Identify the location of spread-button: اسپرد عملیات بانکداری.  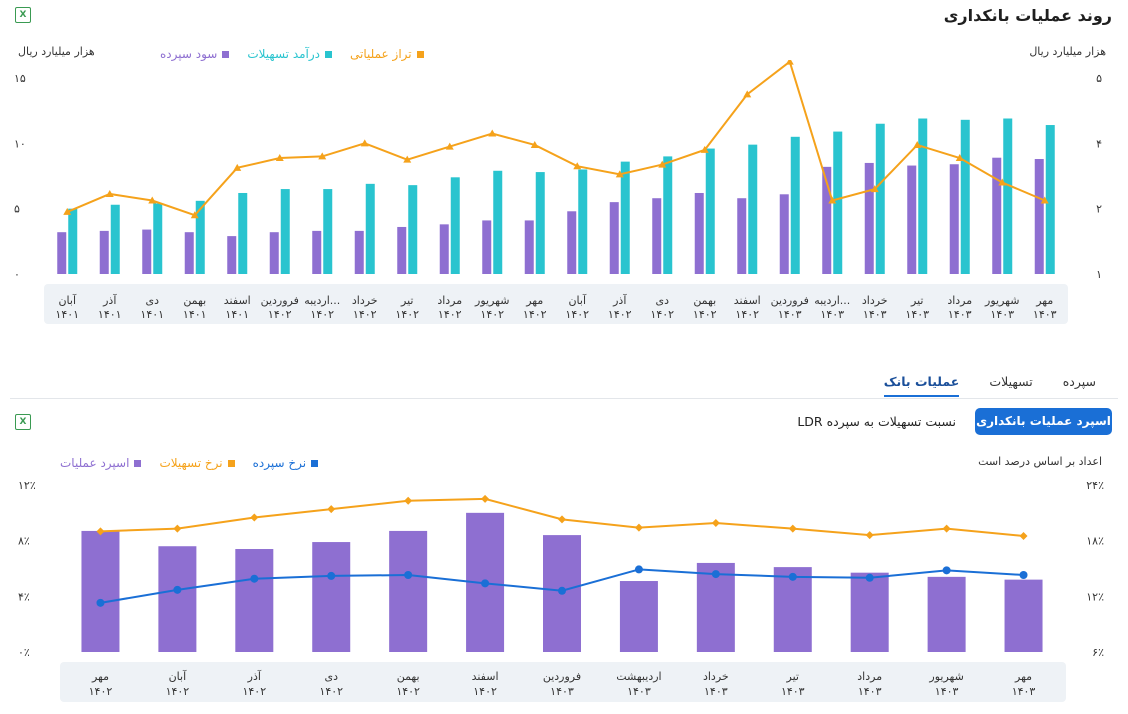
(1043, 421).